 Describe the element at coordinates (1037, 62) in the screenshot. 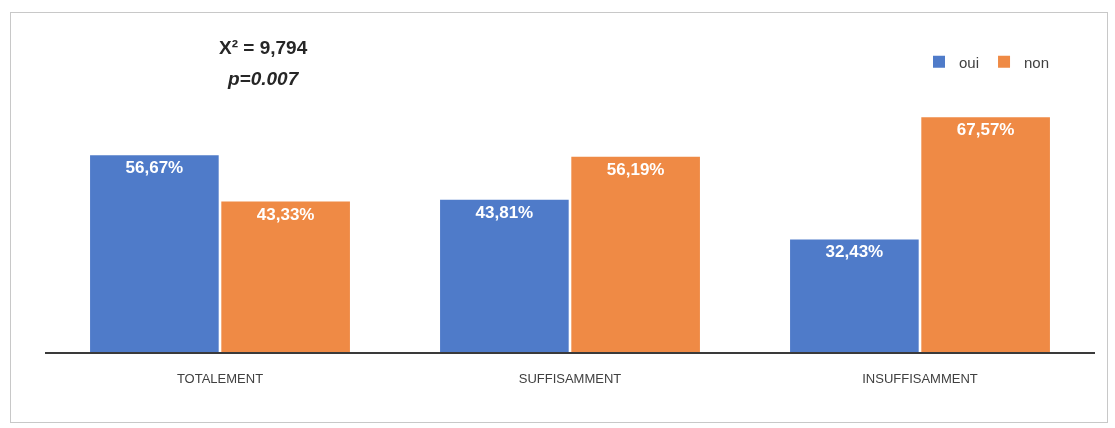

I see `legend-label: non` at that location.